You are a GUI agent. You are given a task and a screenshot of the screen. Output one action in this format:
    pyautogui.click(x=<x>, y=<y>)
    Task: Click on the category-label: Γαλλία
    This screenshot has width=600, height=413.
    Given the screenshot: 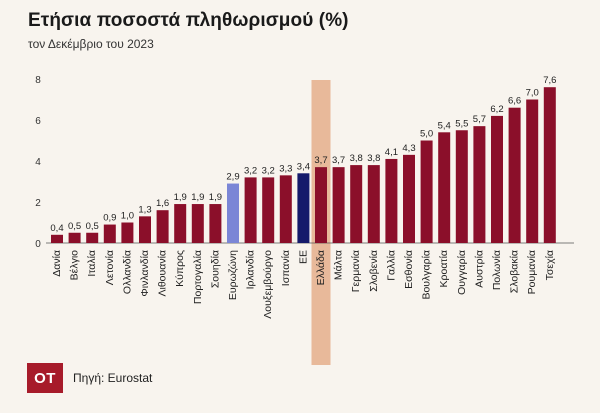 What is the action you would take?
    pyautogui.click(x=391, y=265)
    